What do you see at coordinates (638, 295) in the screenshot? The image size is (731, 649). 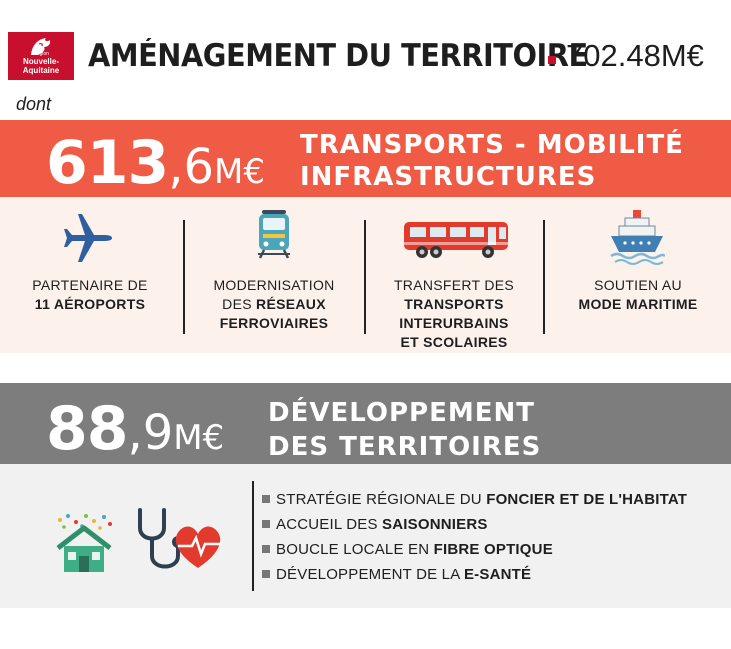 I see `maritime-item: SOUTIEN AU MODE MARITIME` at bounding box center [638, 295].